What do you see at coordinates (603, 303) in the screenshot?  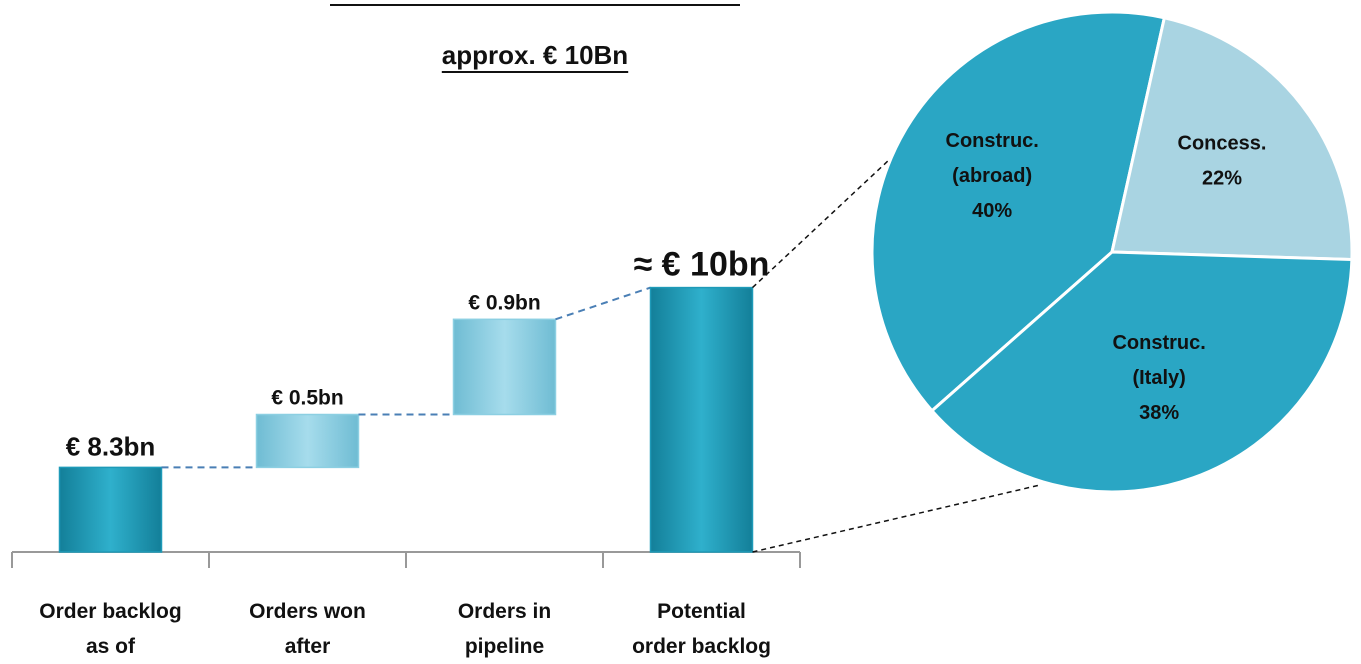 I see `connector` at bounding box center [603, 303].